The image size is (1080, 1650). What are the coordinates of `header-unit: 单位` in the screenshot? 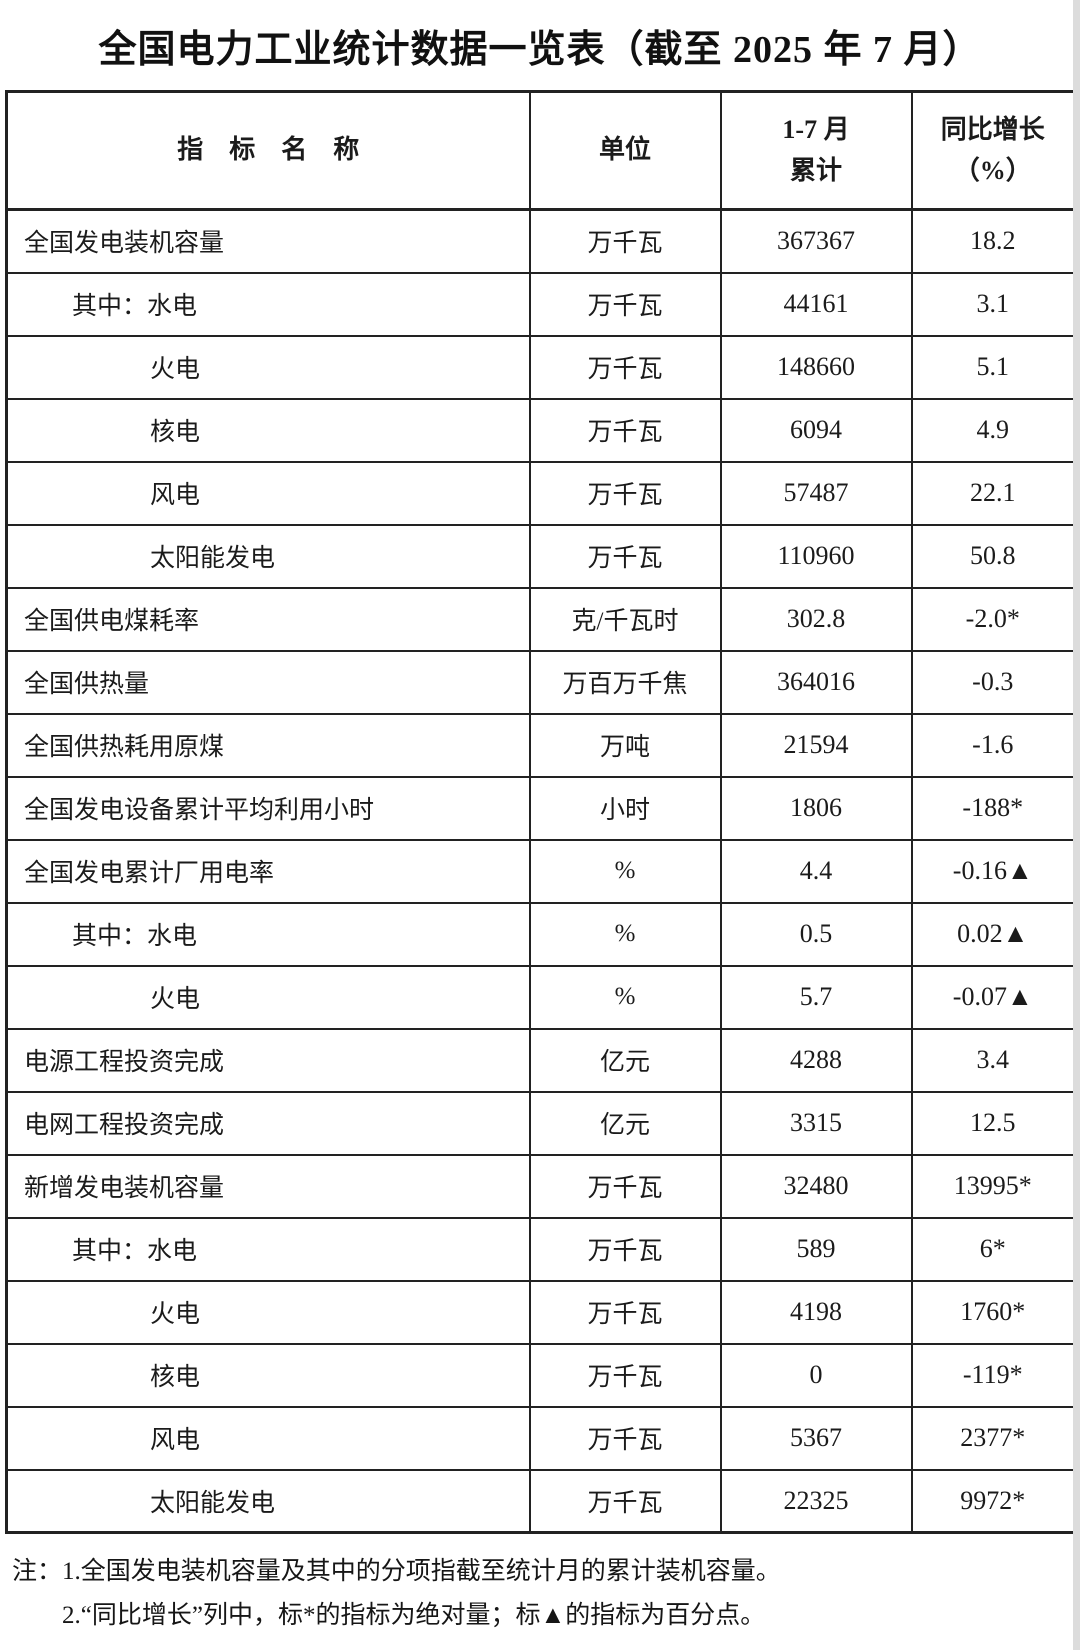 It's located at (625, 150).